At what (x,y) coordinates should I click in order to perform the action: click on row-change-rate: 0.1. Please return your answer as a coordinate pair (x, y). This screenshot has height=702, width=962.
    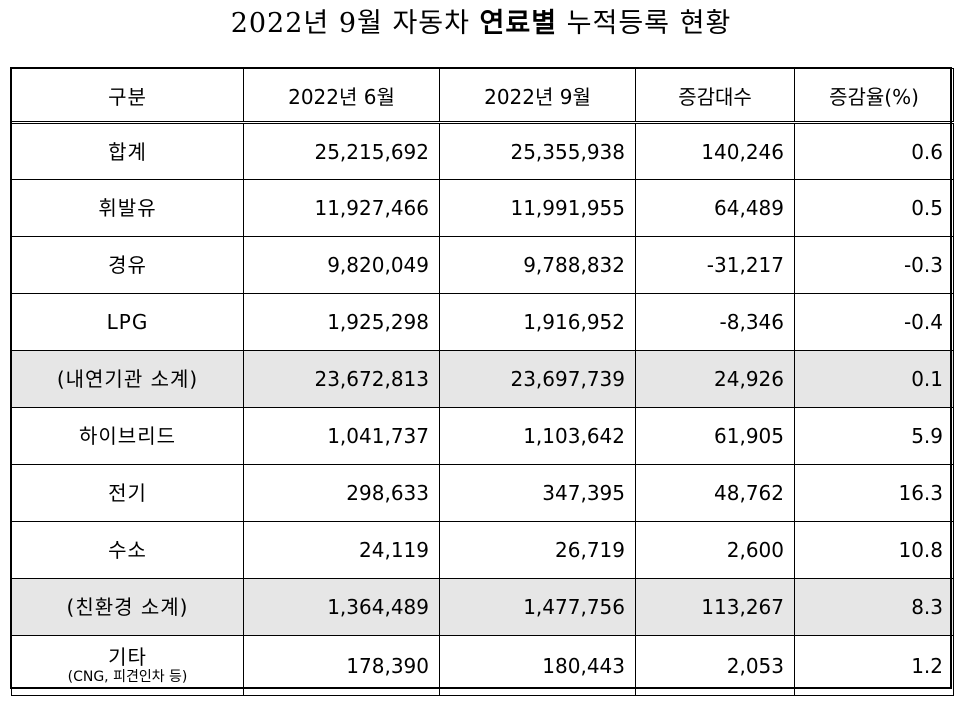
    Looking at the image, I should click on (874, 379).